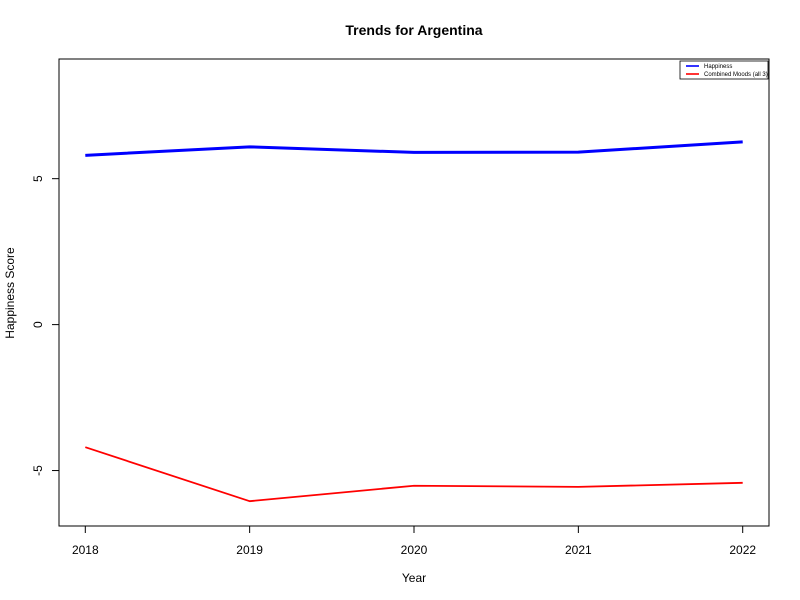 The width and height of the screenshot is (800, 600). Describe the element at coordinates (38, 324) in the screenshot. I see `y-tick-label-0: 0` at that location.